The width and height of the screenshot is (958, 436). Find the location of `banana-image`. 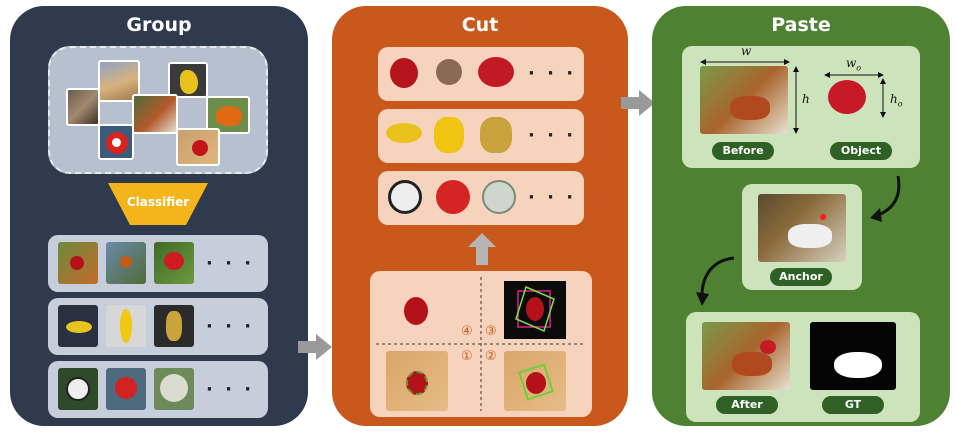

banana-image is located at coordinates (188, 80).